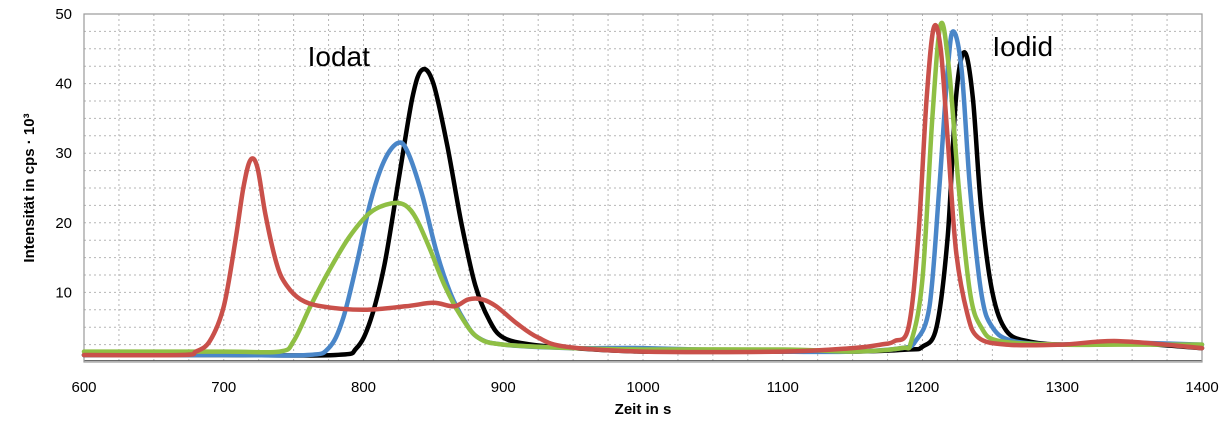 The width and height of the screenshot is (1222, 425). What do you see at coordinates (922, 387) in the screenshot?
I see `x-tick-label: 1200` at bounding box center [922, 387].